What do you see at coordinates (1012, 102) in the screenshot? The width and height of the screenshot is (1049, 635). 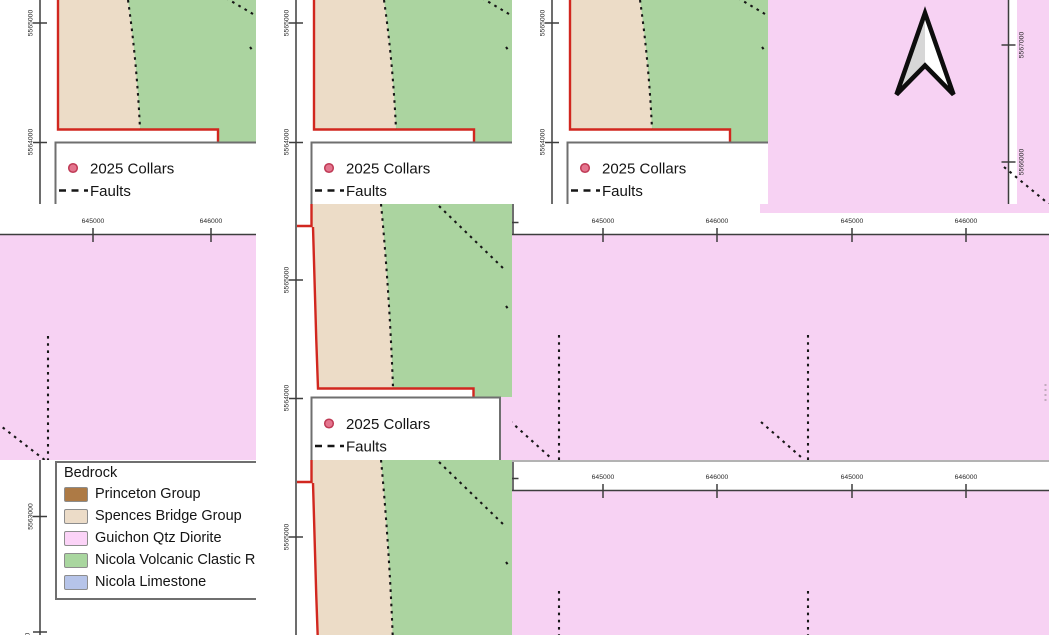 I see `map-margin` at bounding box center [1012, 102].